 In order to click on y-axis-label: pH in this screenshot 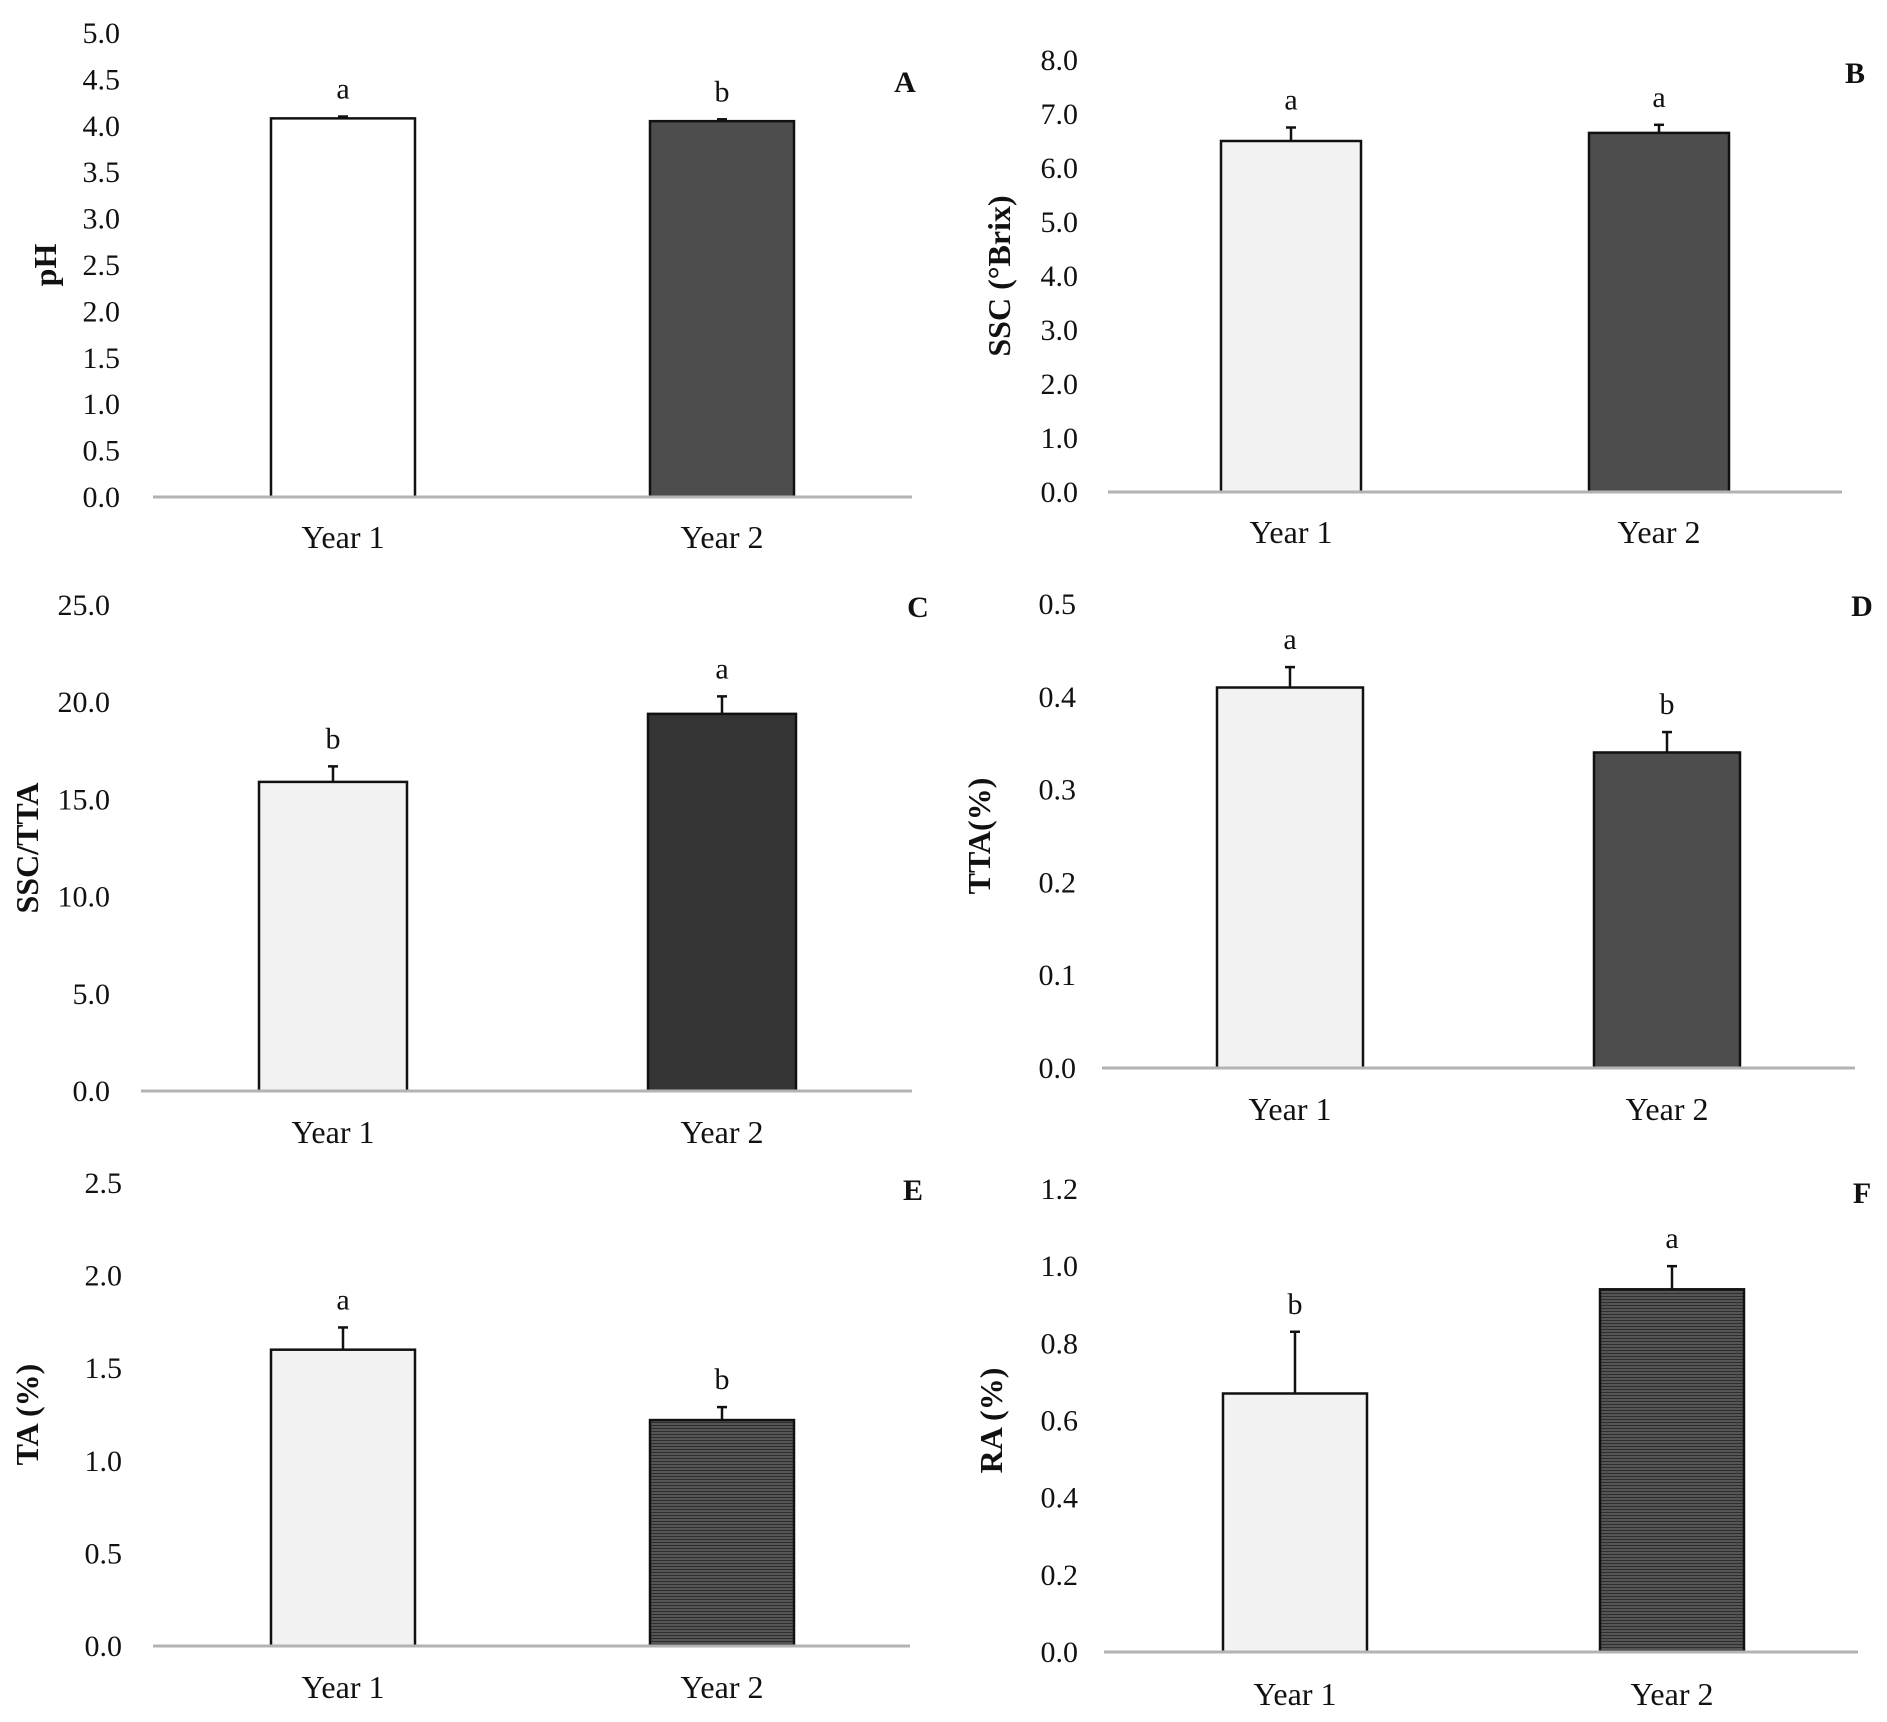, I will do `click(45, 265)`.